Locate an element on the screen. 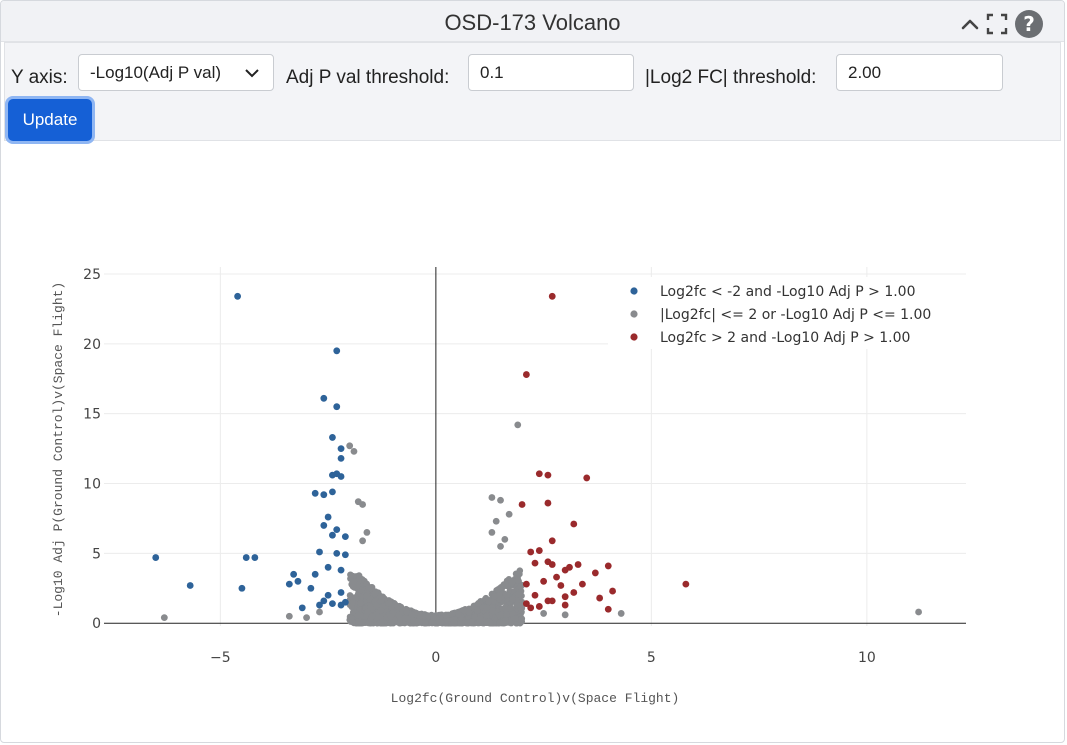  y-axis-select: -Log10(Adj P val) is located at coordinates (176, 72).